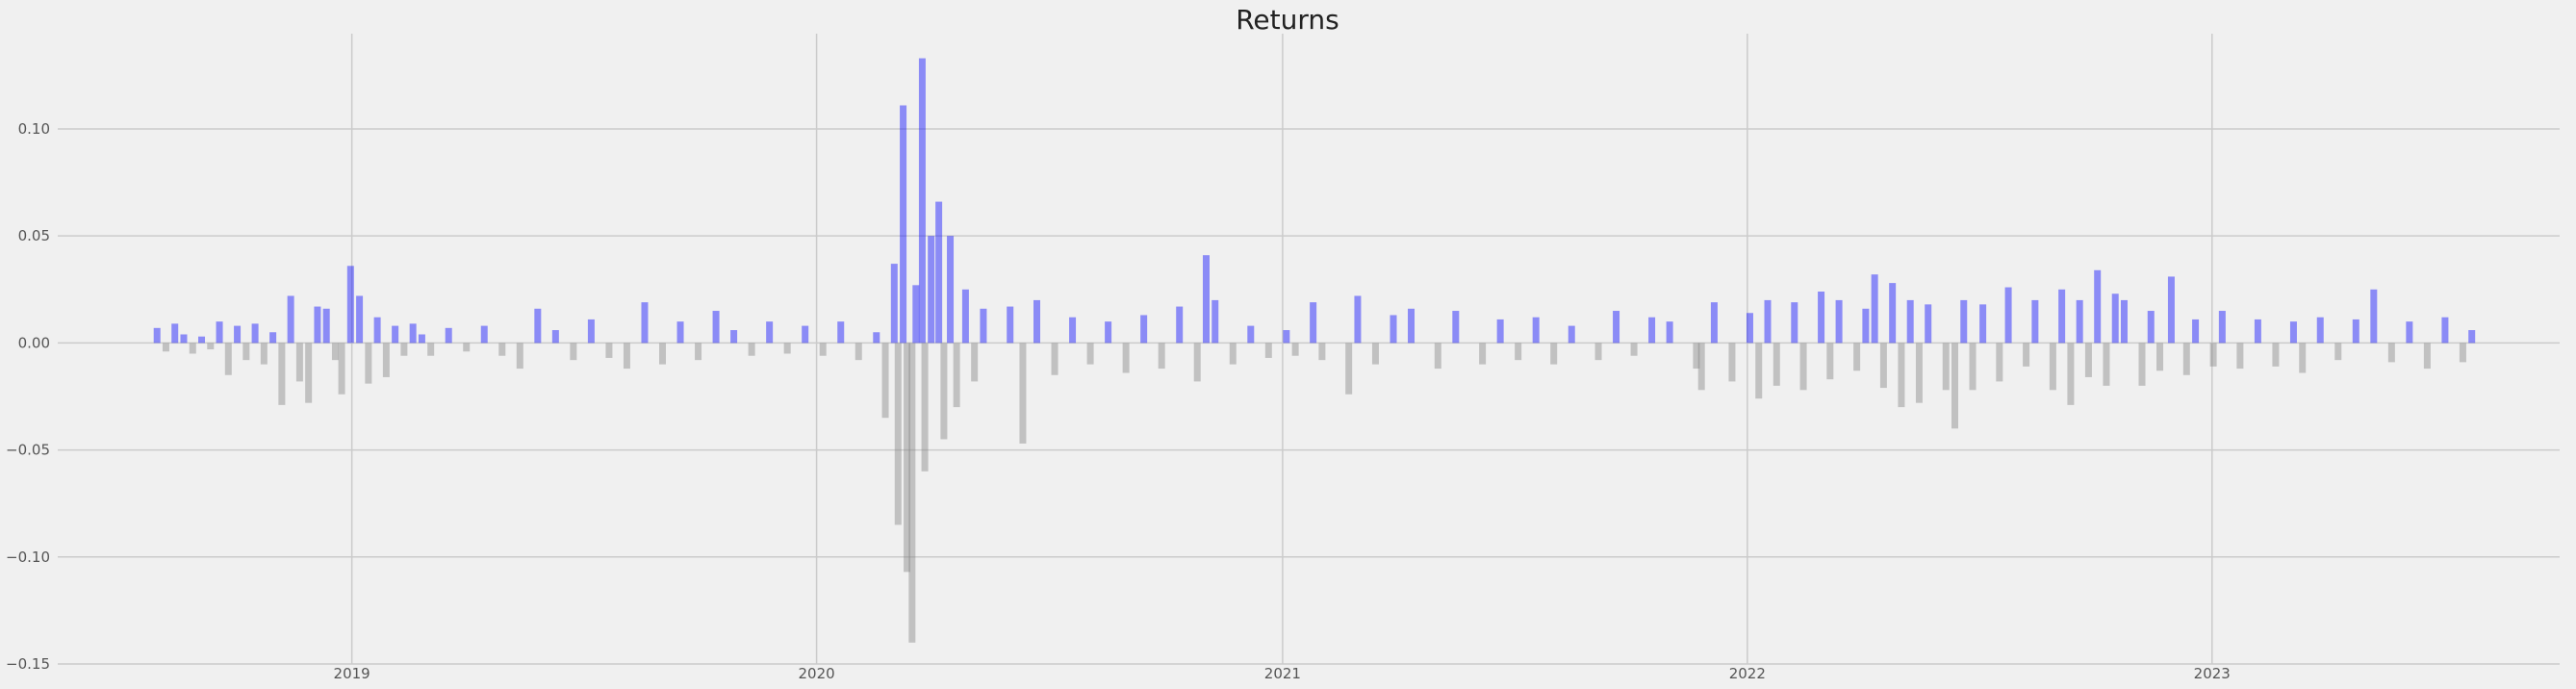 The image size is (2576, 689). I want to click on x-tick-label: 2022, so click(1747, 673).